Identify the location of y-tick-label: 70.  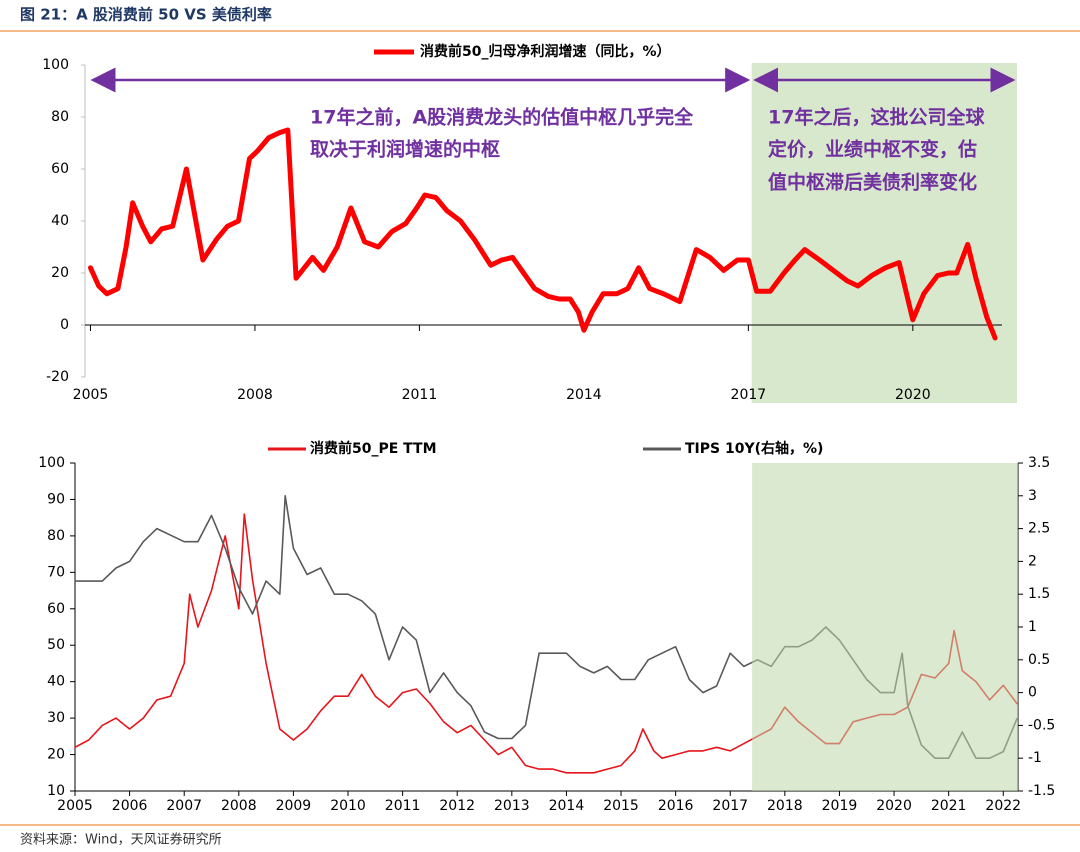
(56, 572).